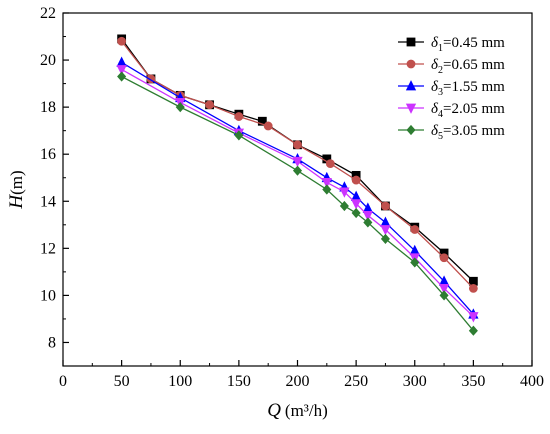  I want to click on legend-label: δ3=1.55 mm, so click(468, 88).